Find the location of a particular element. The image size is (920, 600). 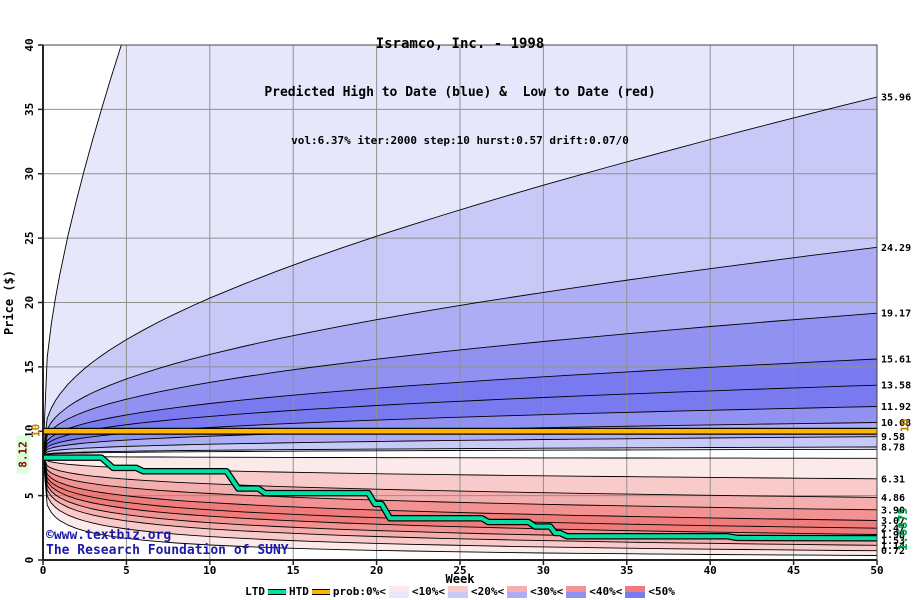

y-tick-label: 35 is located at coordinates (29, 109).